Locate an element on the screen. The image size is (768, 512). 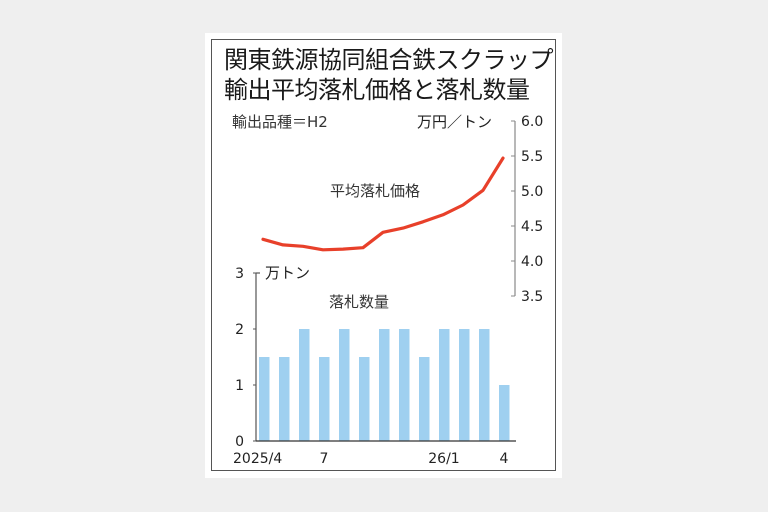
left-axis-tick-label: 1 is located at coordinates (239, 386).